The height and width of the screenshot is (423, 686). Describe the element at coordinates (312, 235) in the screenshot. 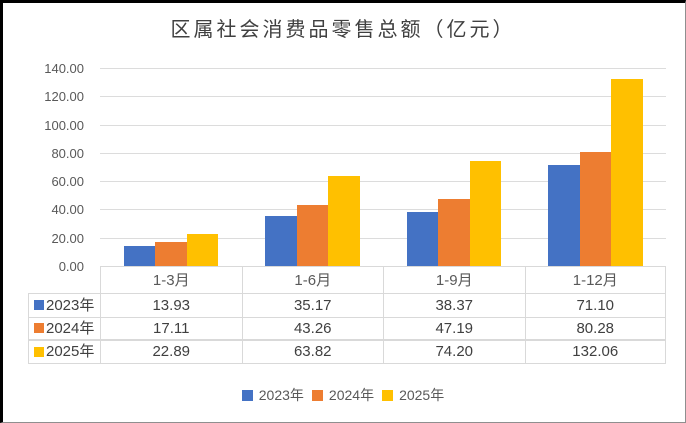

I see `bar-2024年-1-6月` at that location.